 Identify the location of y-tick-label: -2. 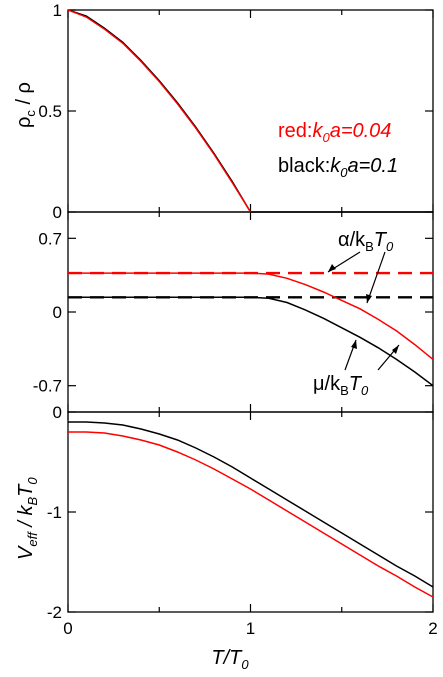
(54, 612).